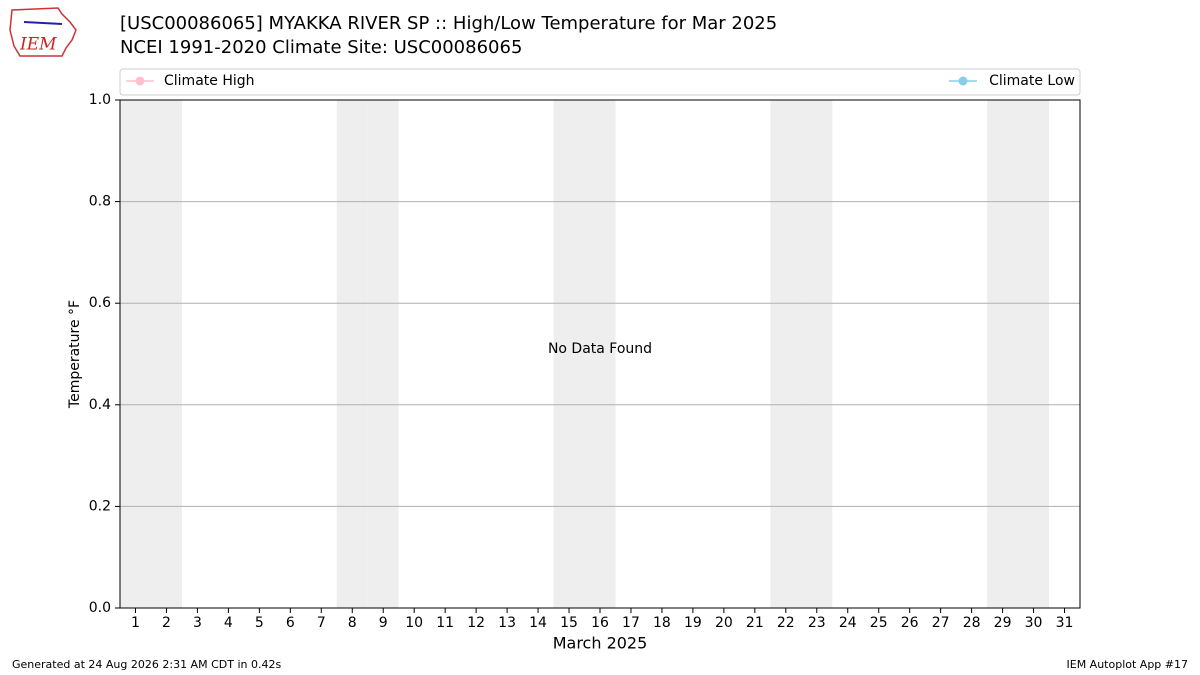  I want to click on logo-line, so click(43, 23).